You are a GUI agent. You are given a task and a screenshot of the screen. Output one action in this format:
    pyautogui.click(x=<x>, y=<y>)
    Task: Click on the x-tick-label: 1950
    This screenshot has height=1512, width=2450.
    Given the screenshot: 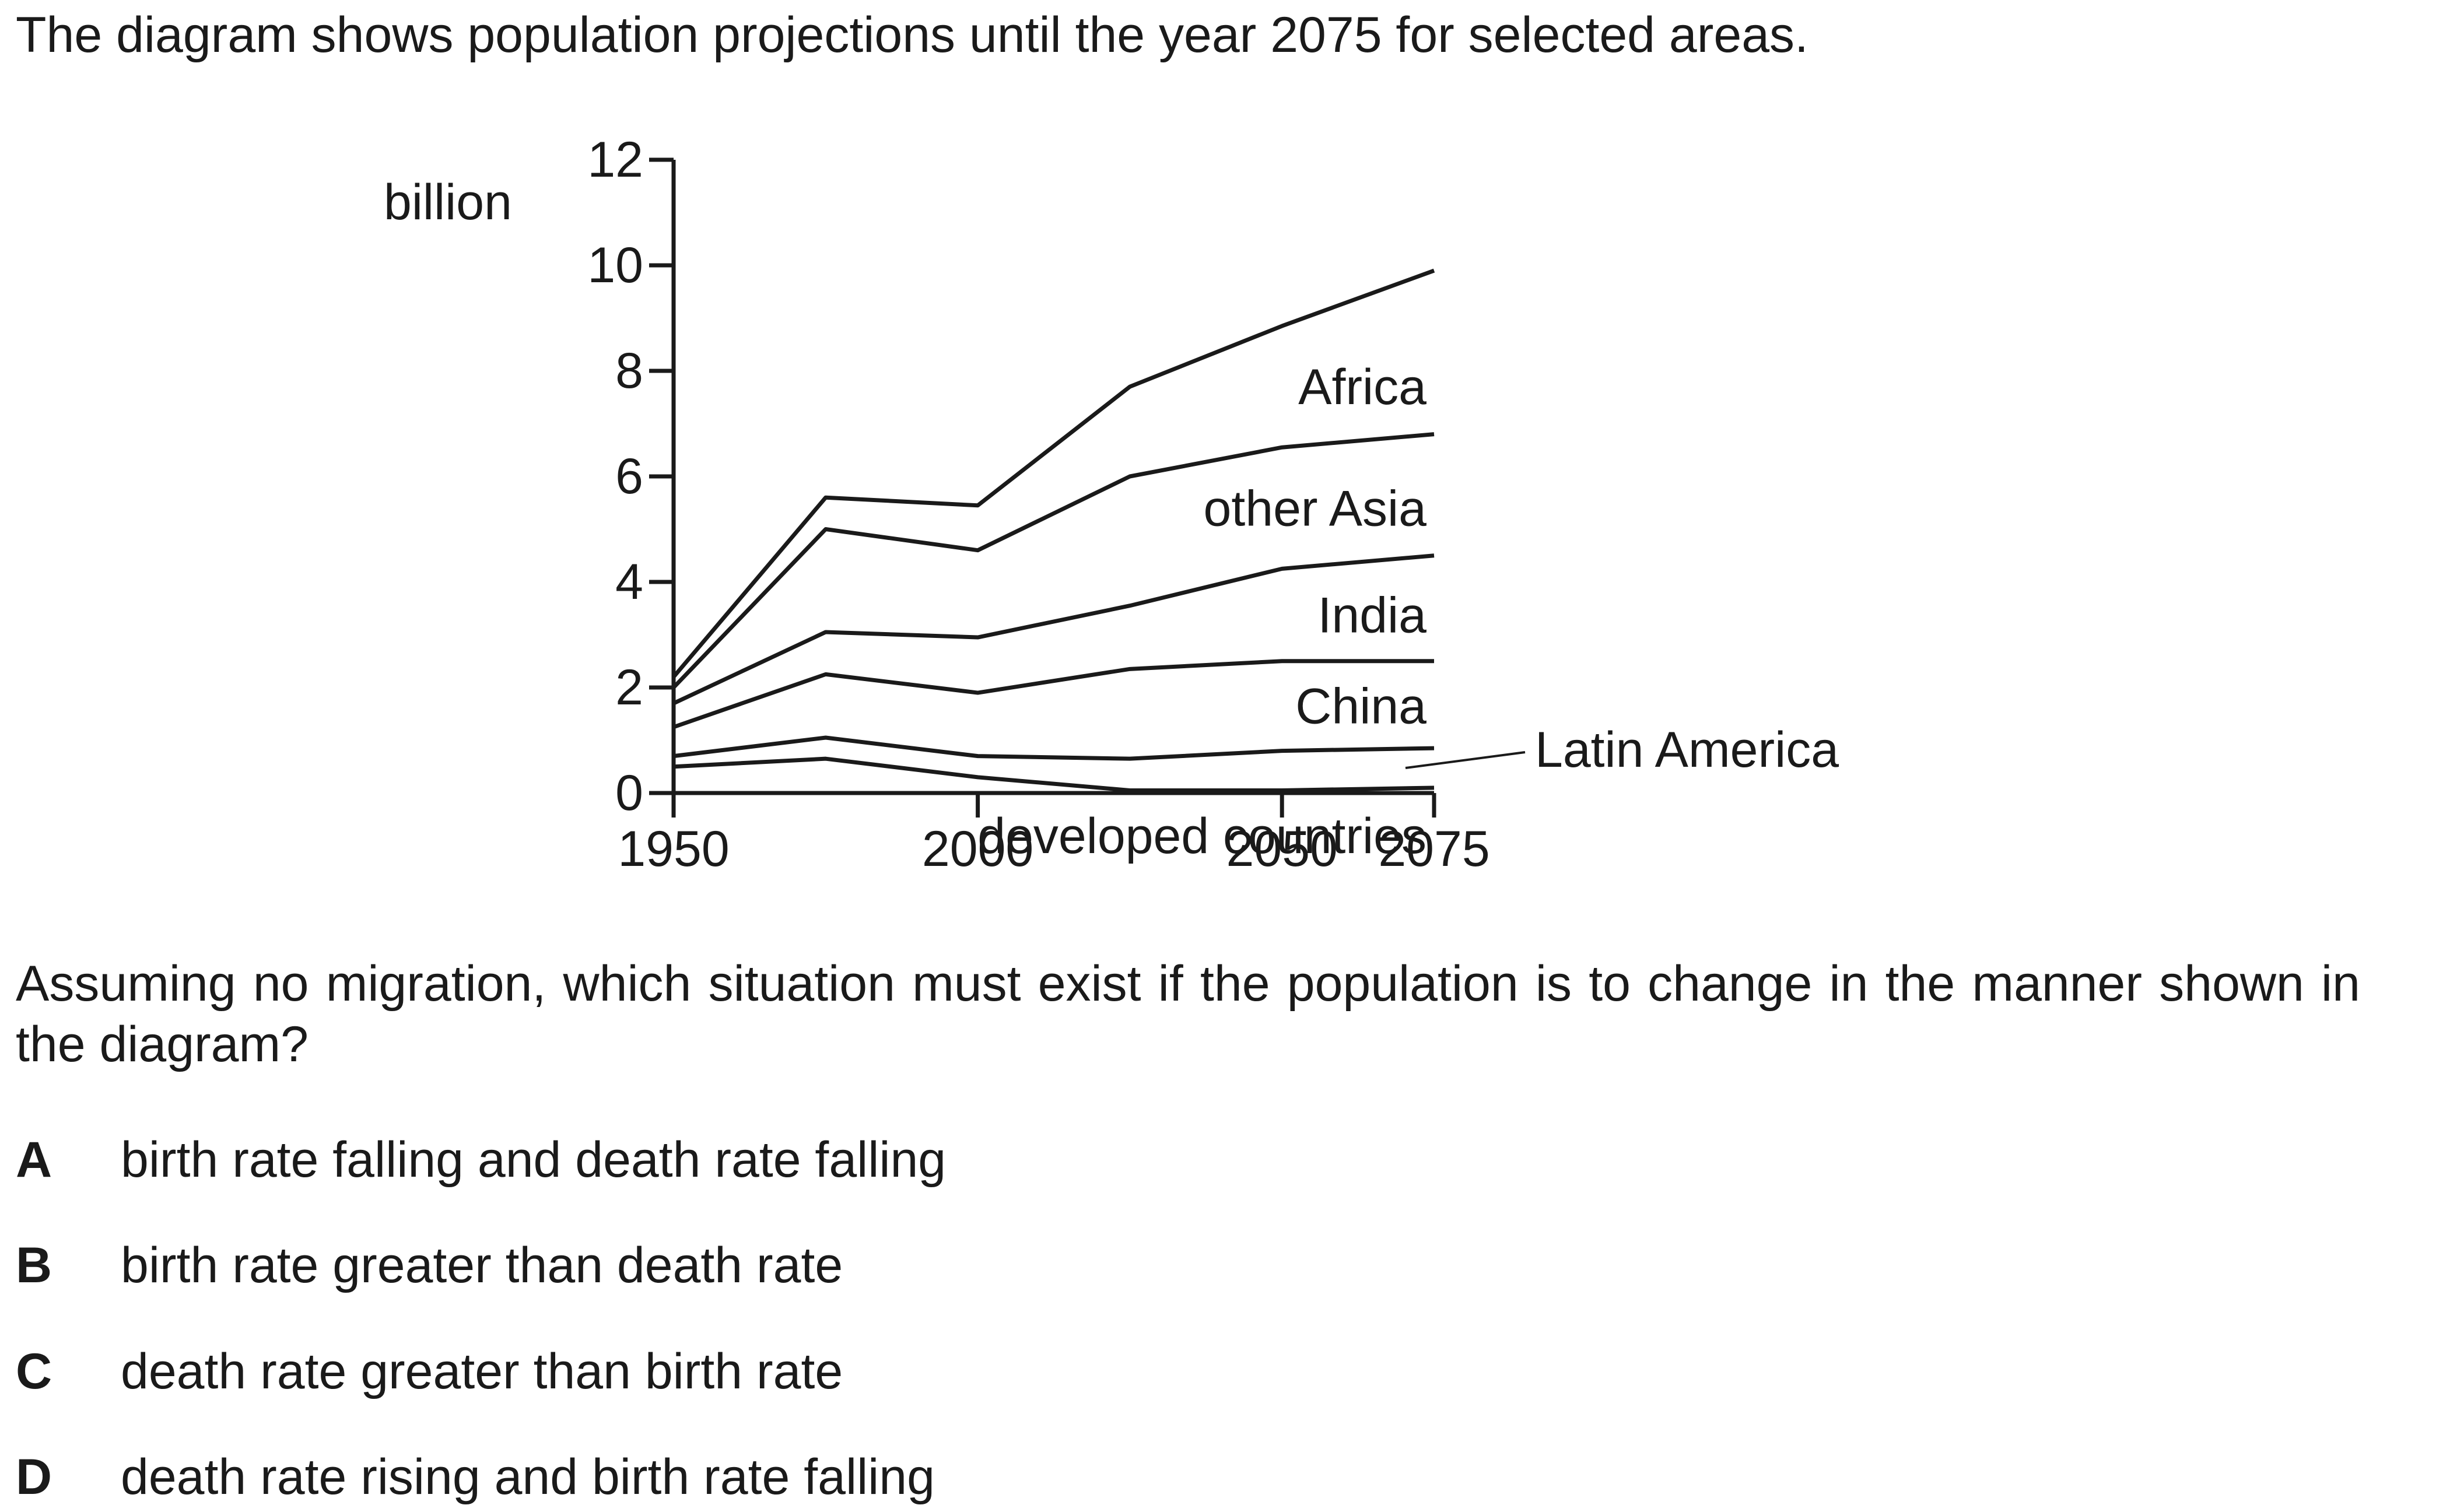 What is the action you would take?
    pyautogui.click(x=674, y=849)
    